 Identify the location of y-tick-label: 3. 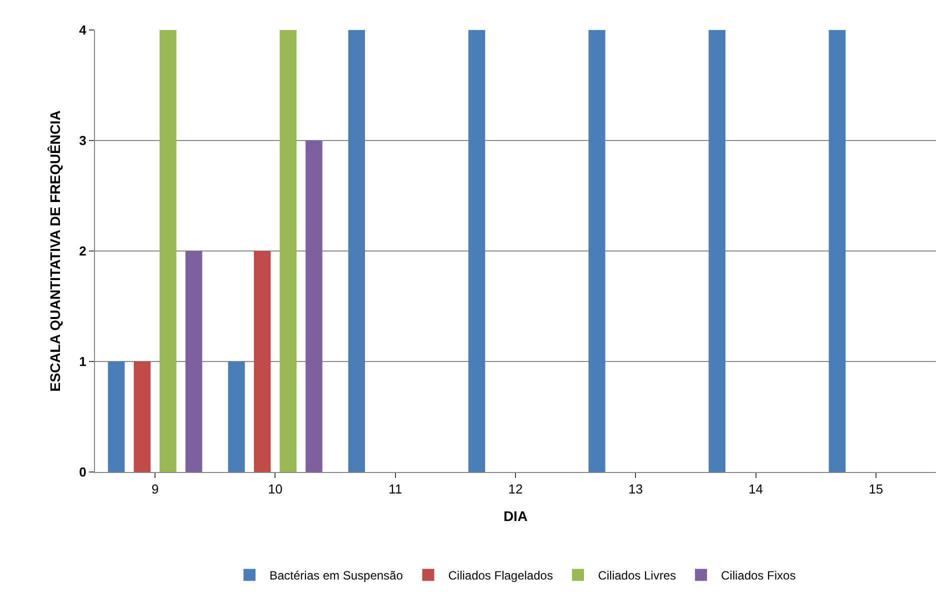
(82, 140).